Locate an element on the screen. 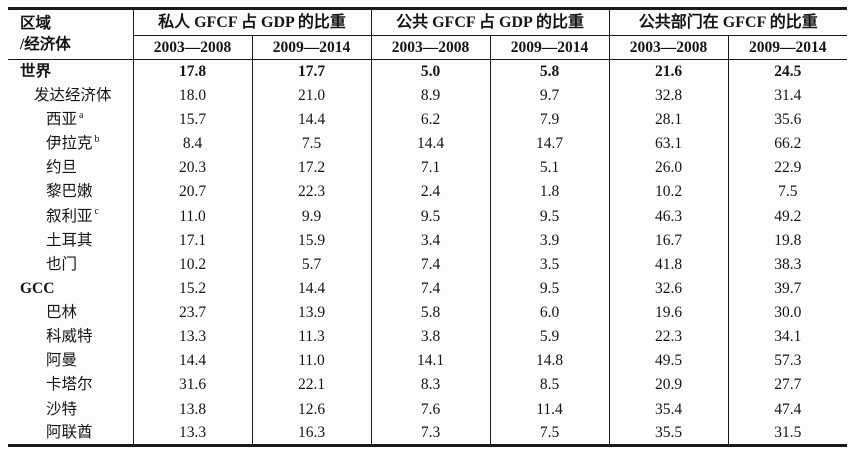 This screenshot has width=854, height=456. table-row: 约旦 20.3 17.2 7.1 5.1 26.0 22.9 is located at coordinates (428, 168).